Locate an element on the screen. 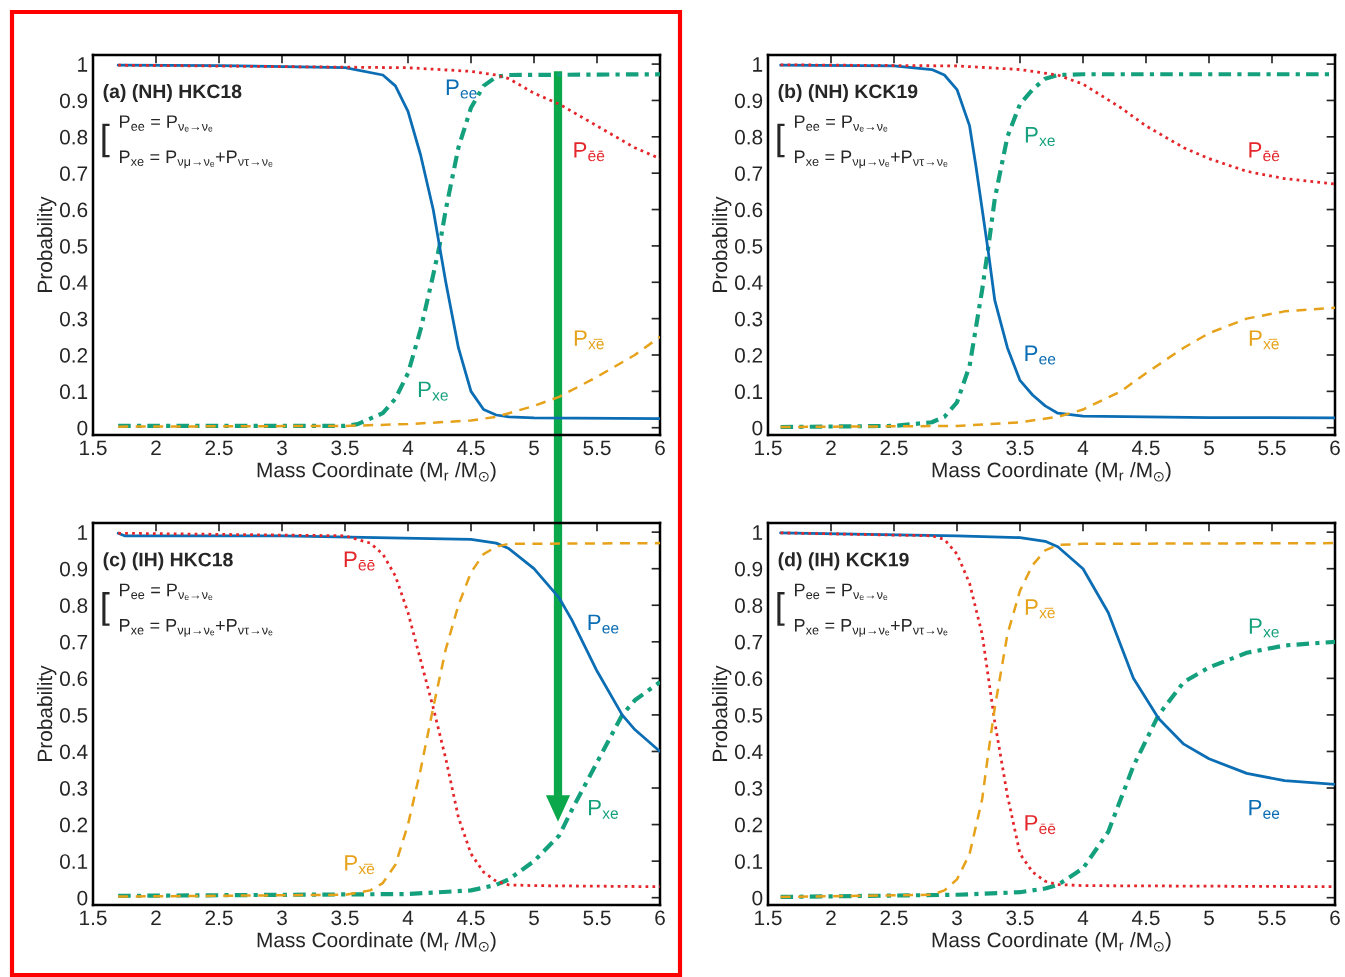  x-tick-label: 1.5 is located at coordinates (768, 448).